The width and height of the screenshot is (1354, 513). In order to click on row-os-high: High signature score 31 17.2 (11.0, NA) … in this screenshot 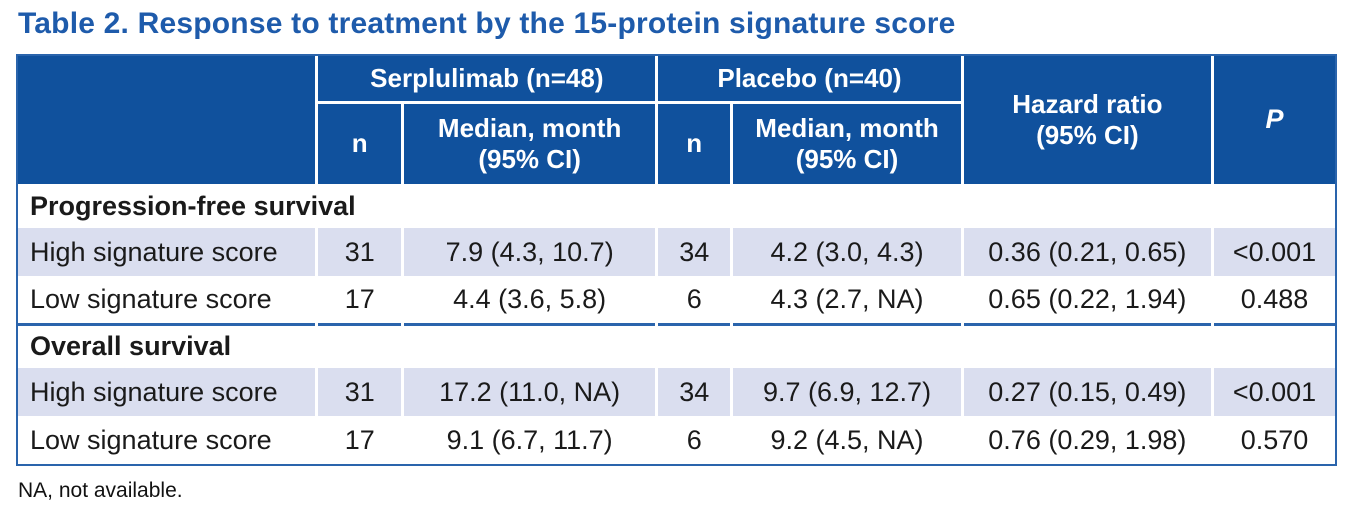, I will do `click(676, 392)`.